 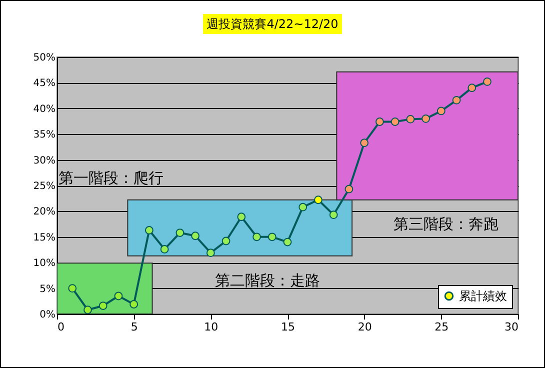 I want to click on y-tick-label: 50%, so click(x=44, y=58).